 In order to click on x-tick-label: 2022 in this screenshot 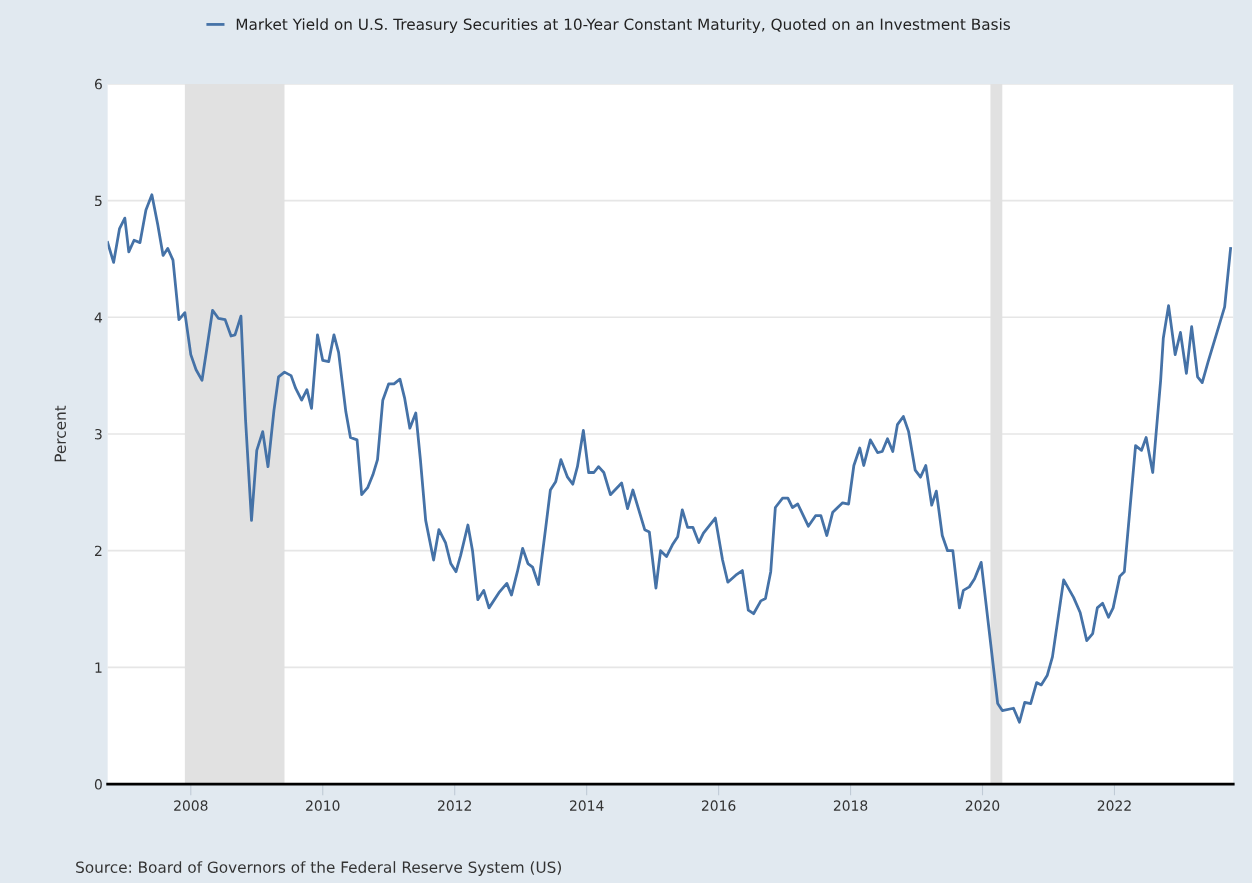, I will do `click(1114, 805)`.